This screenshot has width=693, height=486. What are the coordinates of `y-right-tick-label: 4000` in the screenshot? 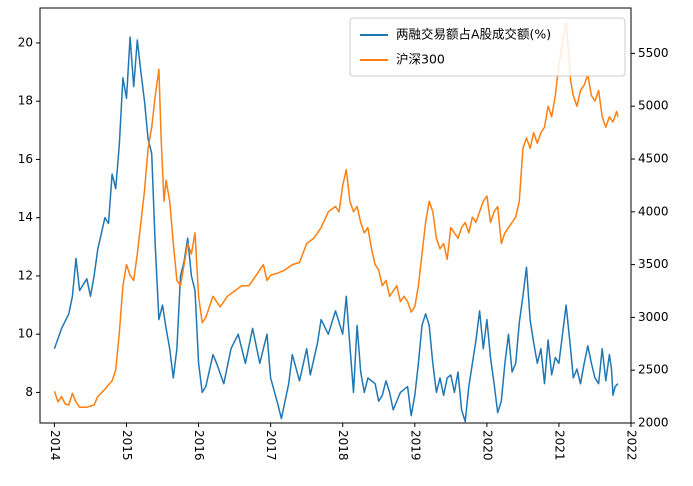 It's located at (653, 211).